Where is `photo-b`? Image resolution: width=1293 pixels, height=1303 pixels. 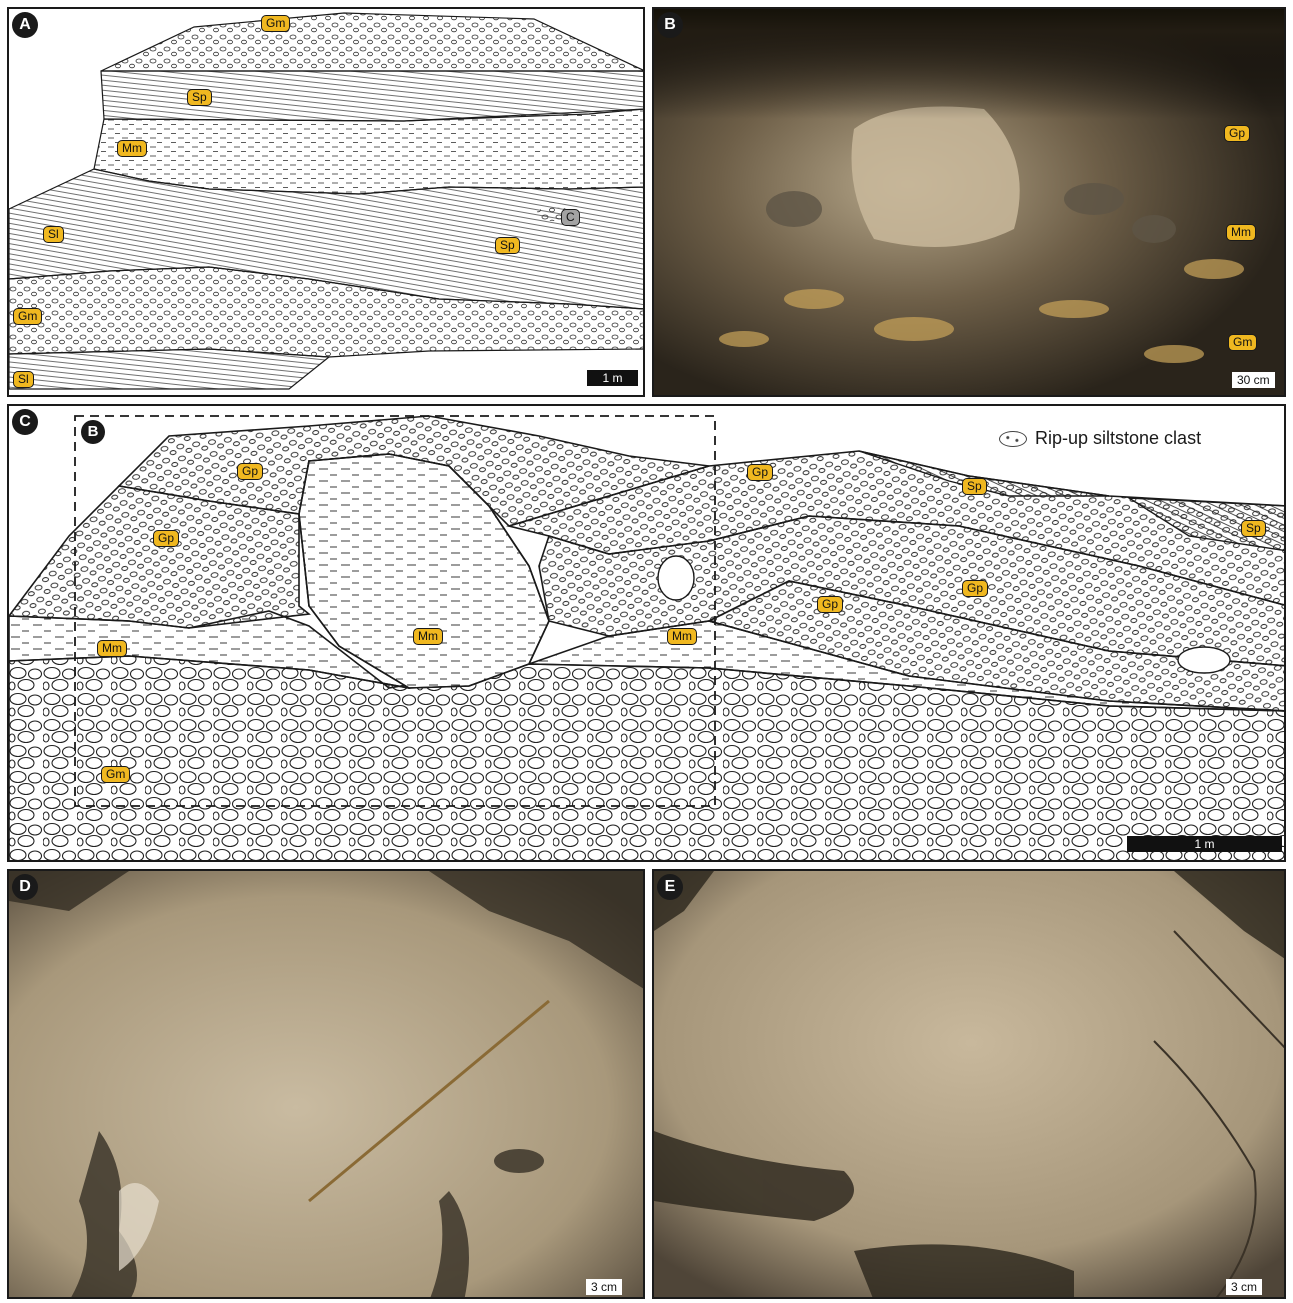 photo-b is located at coordinates (969, 202).